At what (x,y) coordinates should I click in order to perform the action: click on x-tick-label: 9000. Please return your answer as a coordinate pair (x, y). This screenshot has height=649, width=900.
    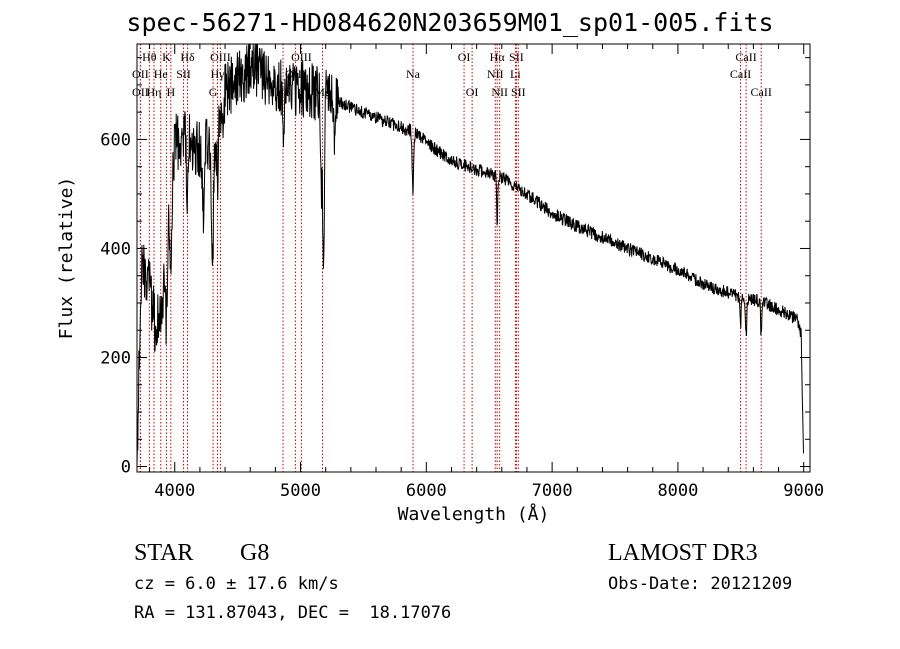
    Looking at the image, I should click on (803, 491).